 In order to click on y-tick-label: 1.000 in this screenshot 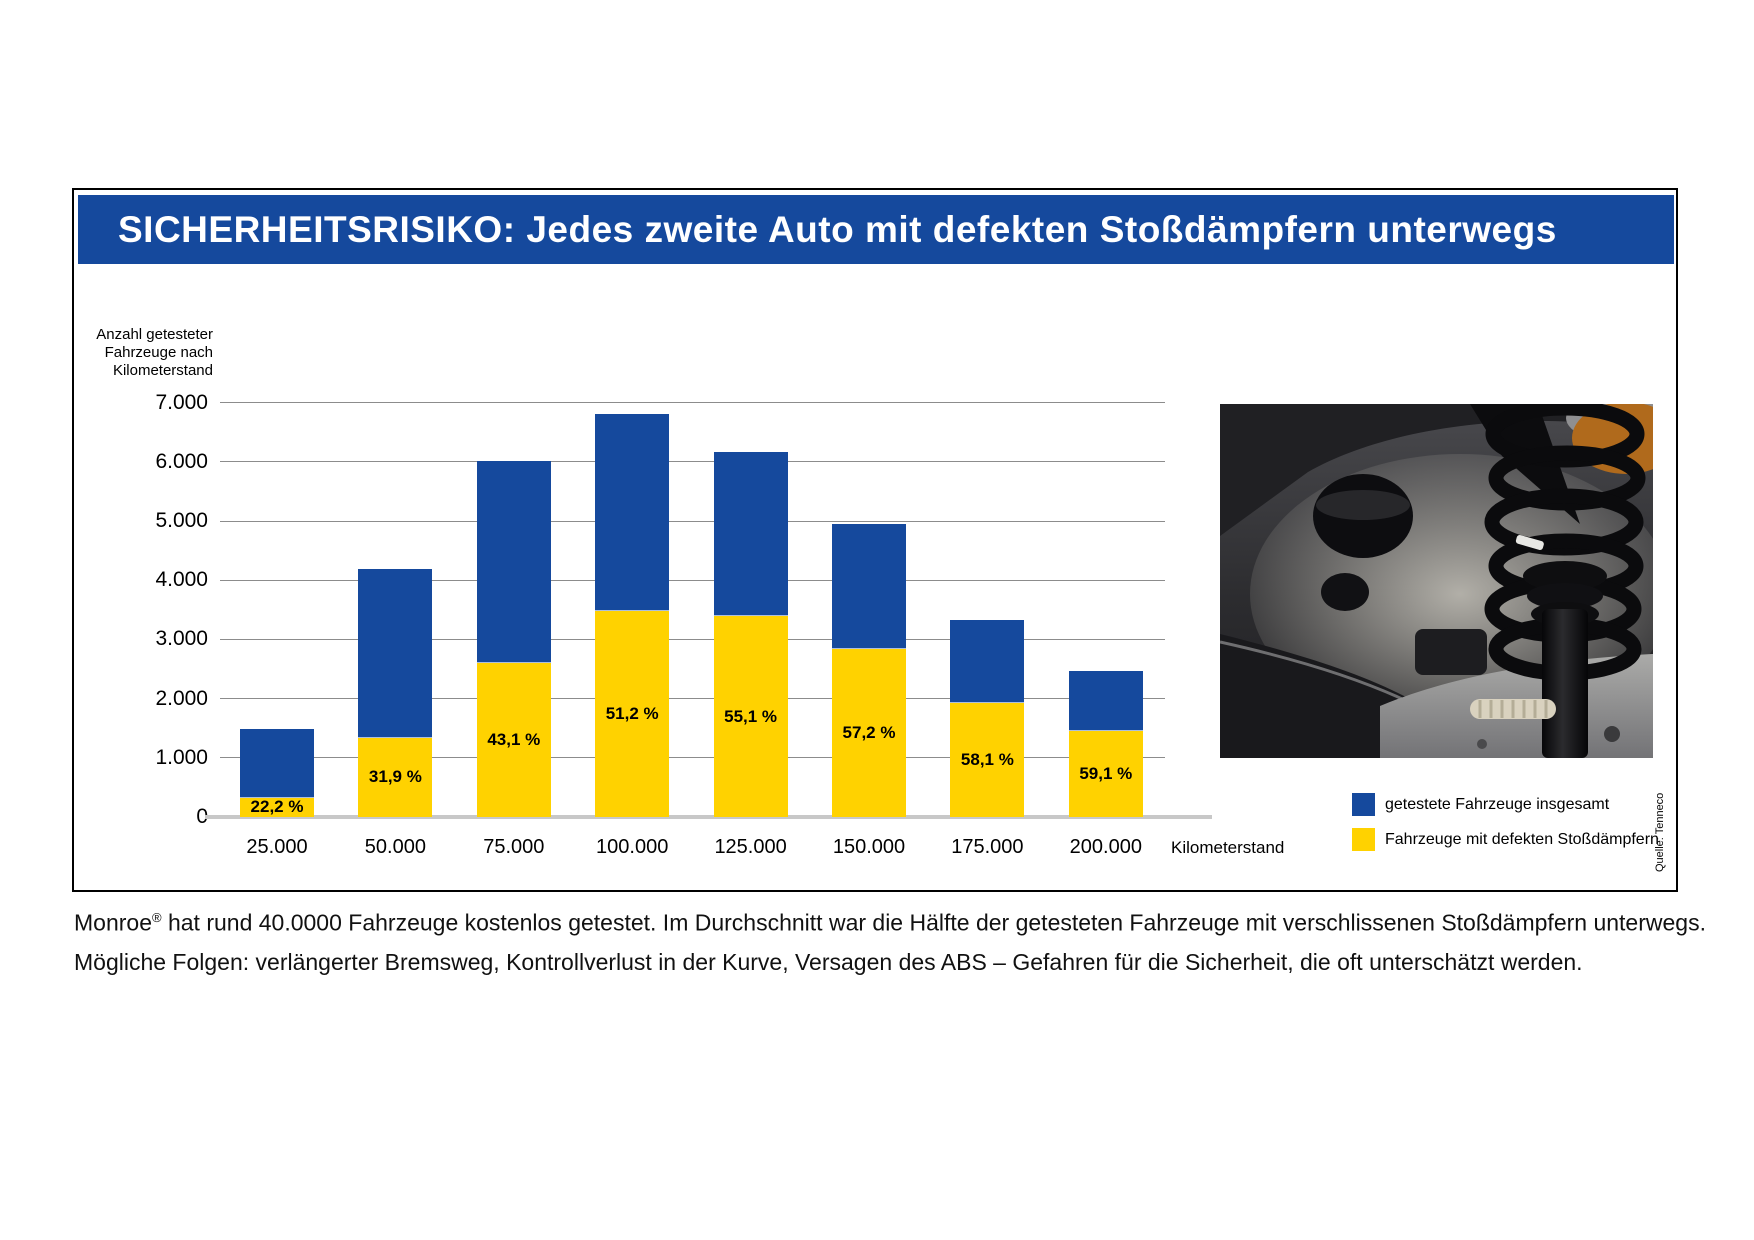, I will do `click(181, 757)`.